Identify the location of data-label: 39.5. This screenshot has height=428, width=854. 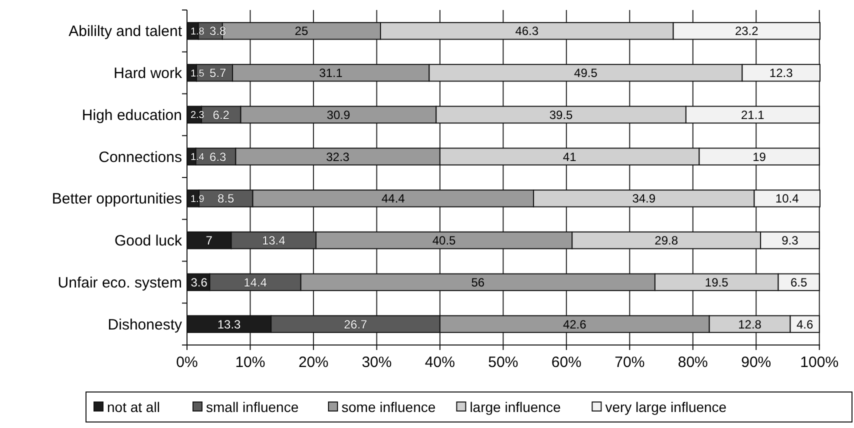
(561, 115).